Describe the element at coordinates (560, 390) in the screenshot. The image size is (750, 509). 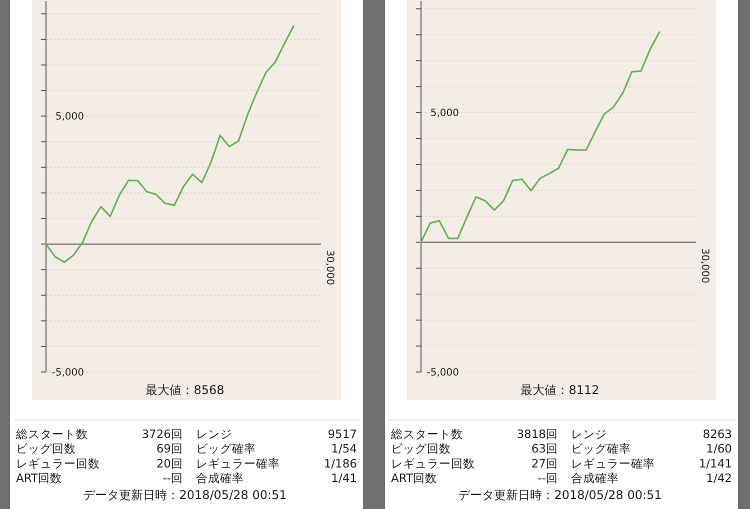
I see `text: 最大値：8112` at that location.